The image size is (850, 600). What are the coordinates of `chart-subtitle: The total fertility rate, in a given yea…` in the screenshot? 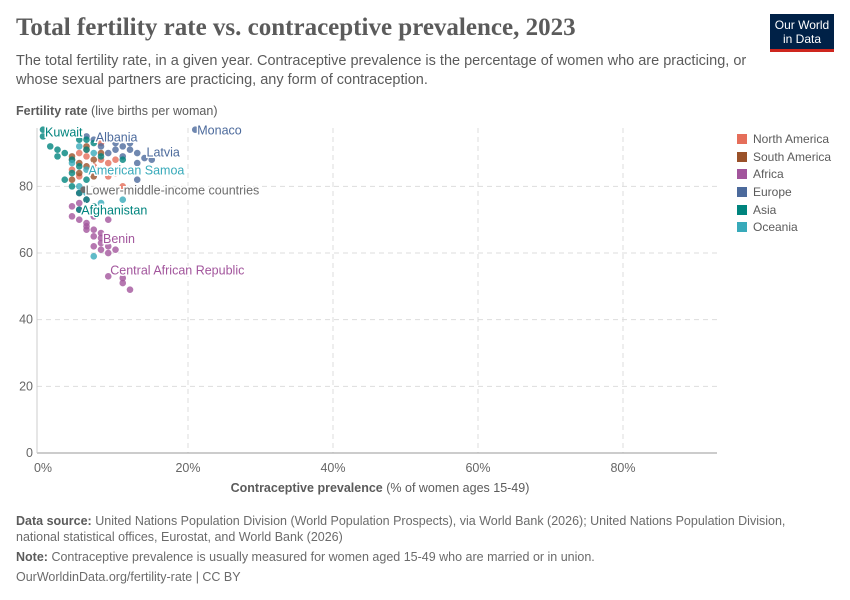 It's located at (381, 70).